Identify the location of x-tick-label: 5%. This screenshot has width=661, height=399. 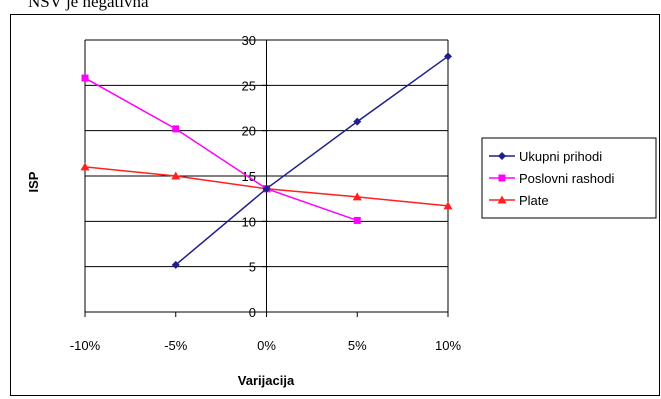
(357, 345).